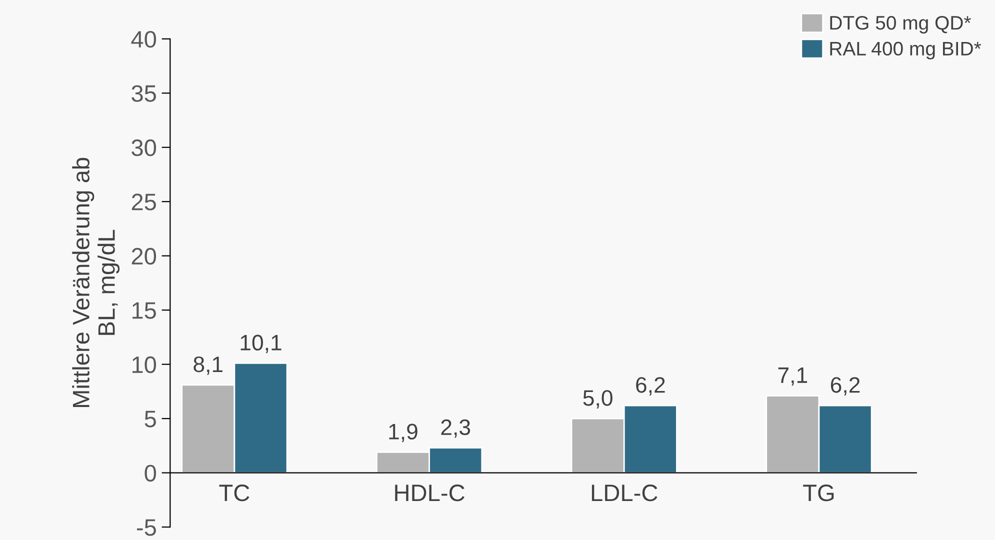  I want to click on data-label: 1,9, so click(403, 433).